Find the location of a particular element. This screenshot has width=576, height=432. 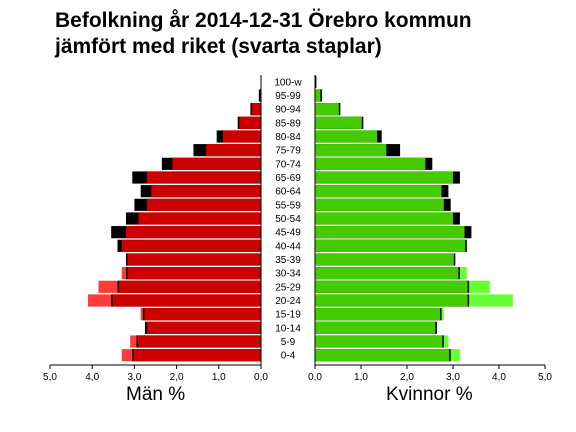

age-group-label: 10-14 is located at coordinates (288, 328).